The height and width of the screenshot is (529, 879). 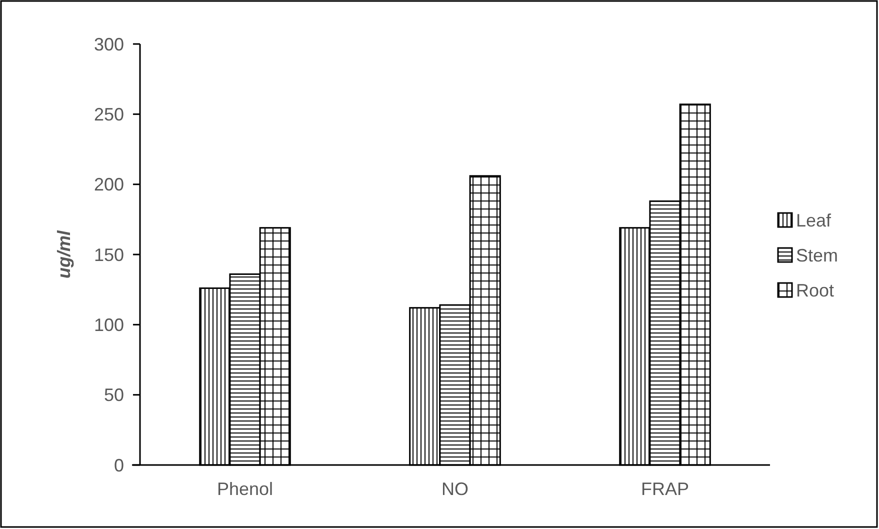 What do you see at coordinates (665, 489) in the screenshot?
I see `x-tick-label: FRAP` at bounding box center [665, 489].